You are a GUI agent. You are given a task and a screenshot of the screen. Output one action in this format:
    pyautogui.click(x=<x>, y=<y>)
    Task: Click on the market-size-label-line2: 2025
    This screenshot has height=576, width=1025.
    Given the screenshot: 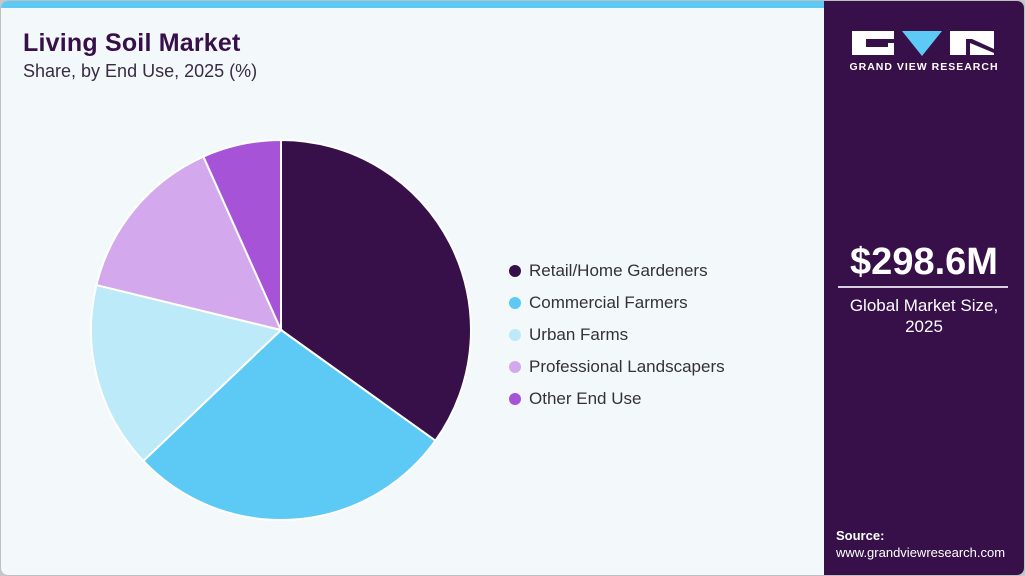 What is the action you would take?
    pyautogui.click(x=924, y=326)
    